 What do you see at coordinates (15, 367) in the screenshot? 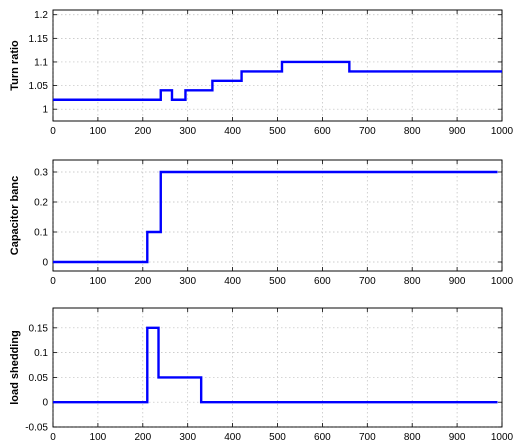
I see `y-axis-label: load shedding` at bounding box center [15, 367].